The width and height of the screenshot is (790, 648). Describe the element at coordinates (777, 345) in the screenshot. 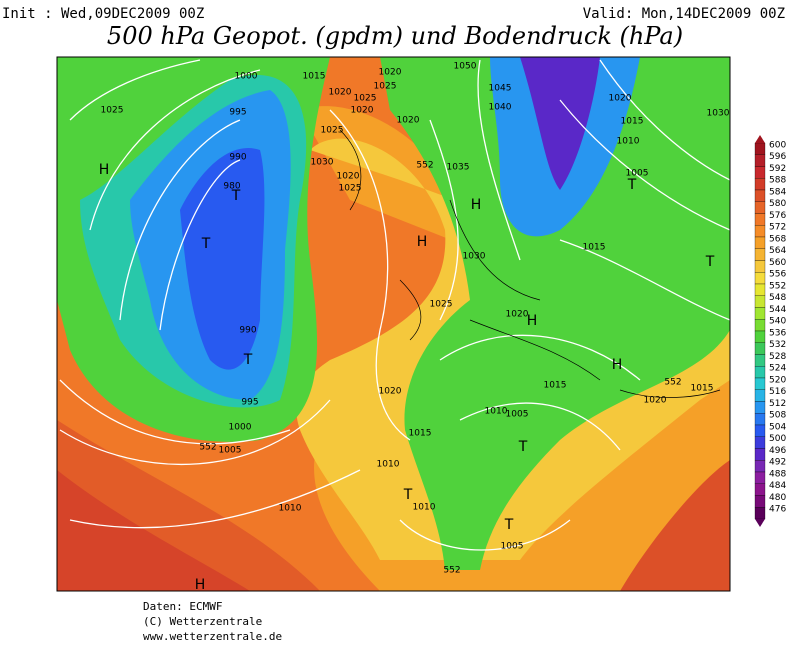

I see `colorbar-label: 532` at that location.